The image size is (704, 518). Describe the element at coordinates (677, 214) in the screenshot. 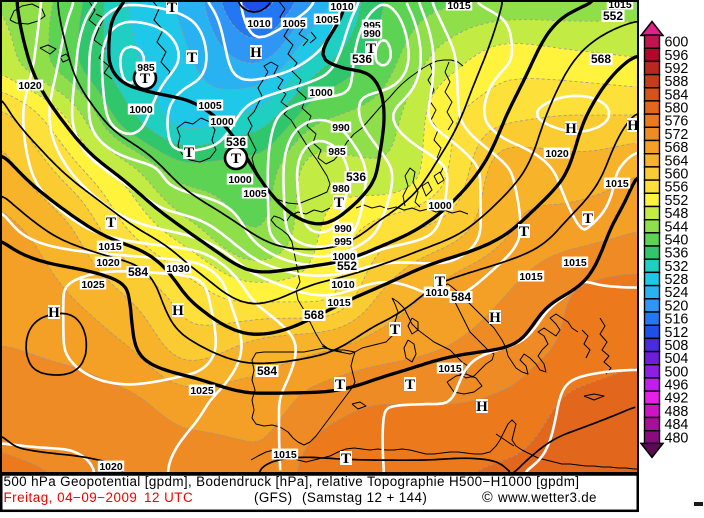

I see `svg-text: 548` at that location.